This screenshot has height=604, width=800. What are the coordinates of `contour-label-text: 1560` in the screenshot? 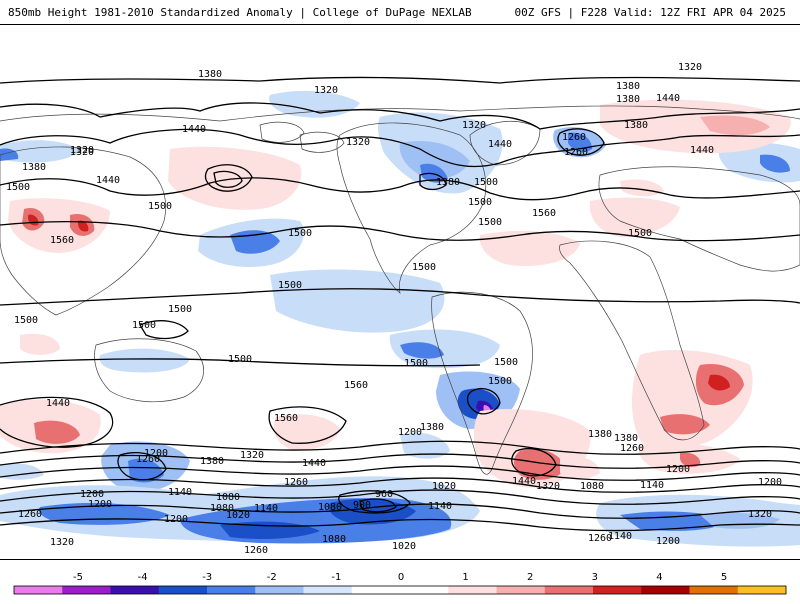 It's located at (286, 418).